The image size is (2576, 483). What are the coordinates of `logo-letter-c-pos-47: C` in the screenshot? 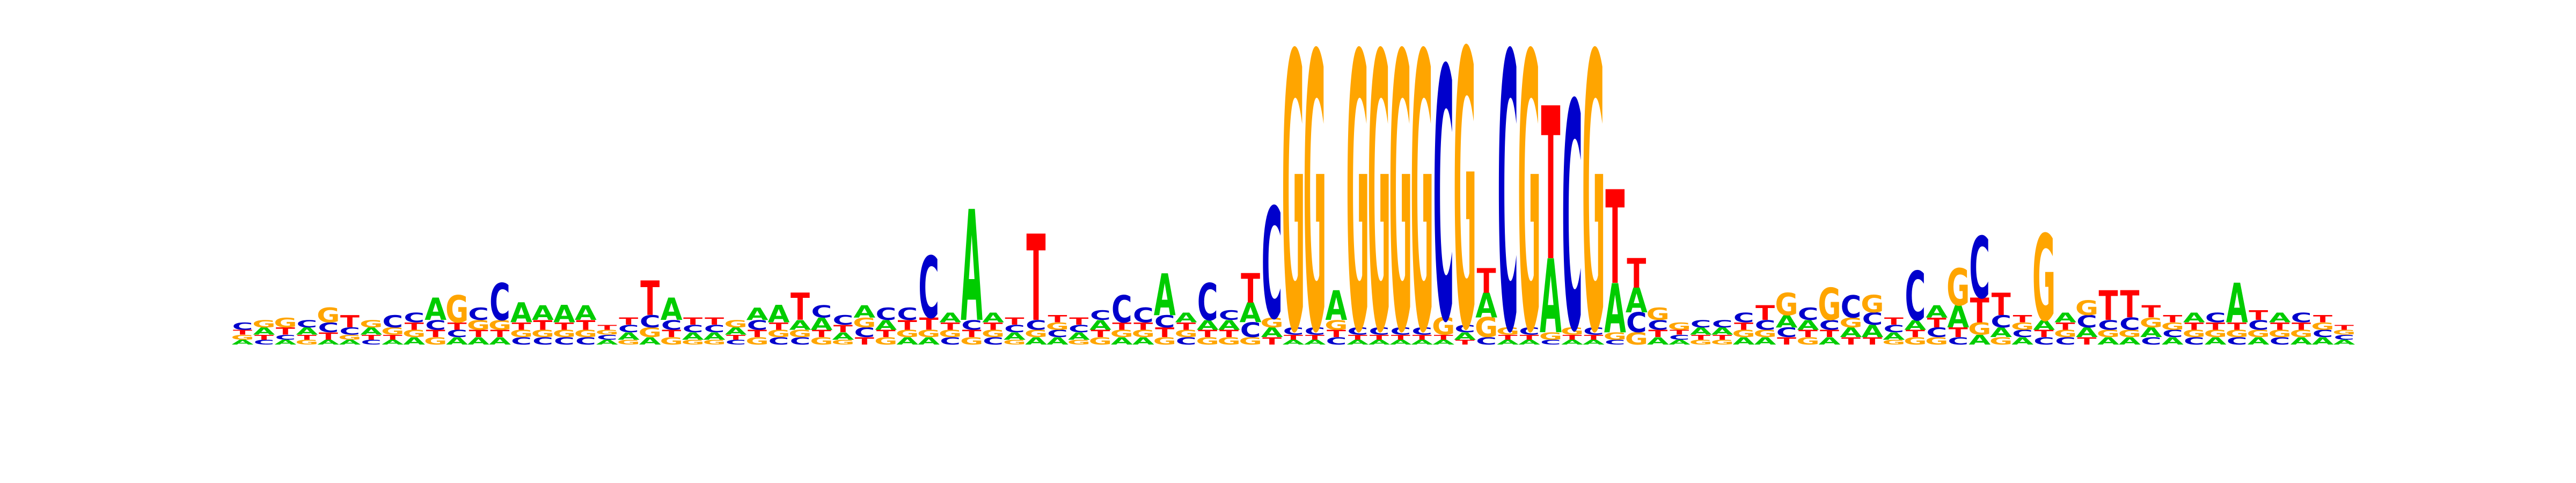 It's located at (1229, 315).